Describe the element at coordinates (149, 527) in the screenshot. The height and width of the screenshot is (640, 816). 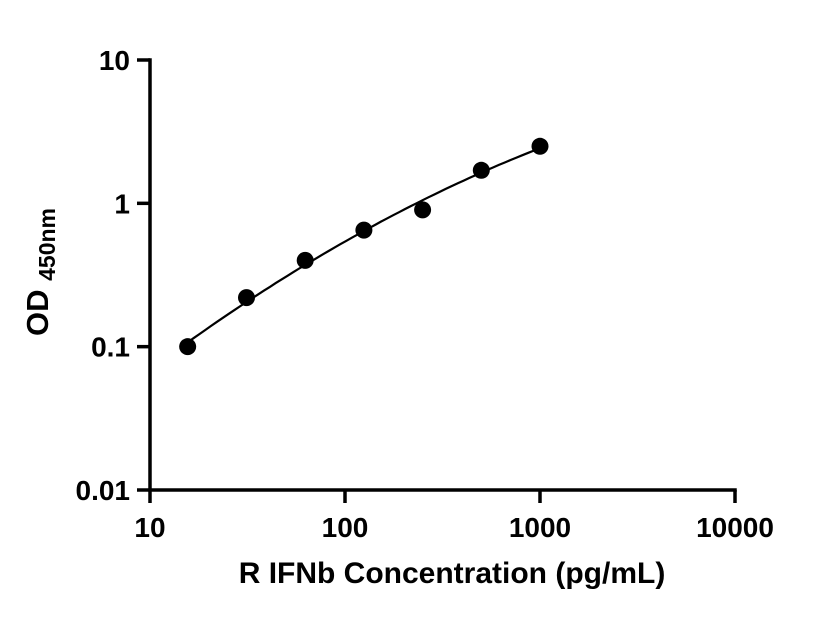
I see `x-tick-label: 10` at that location.